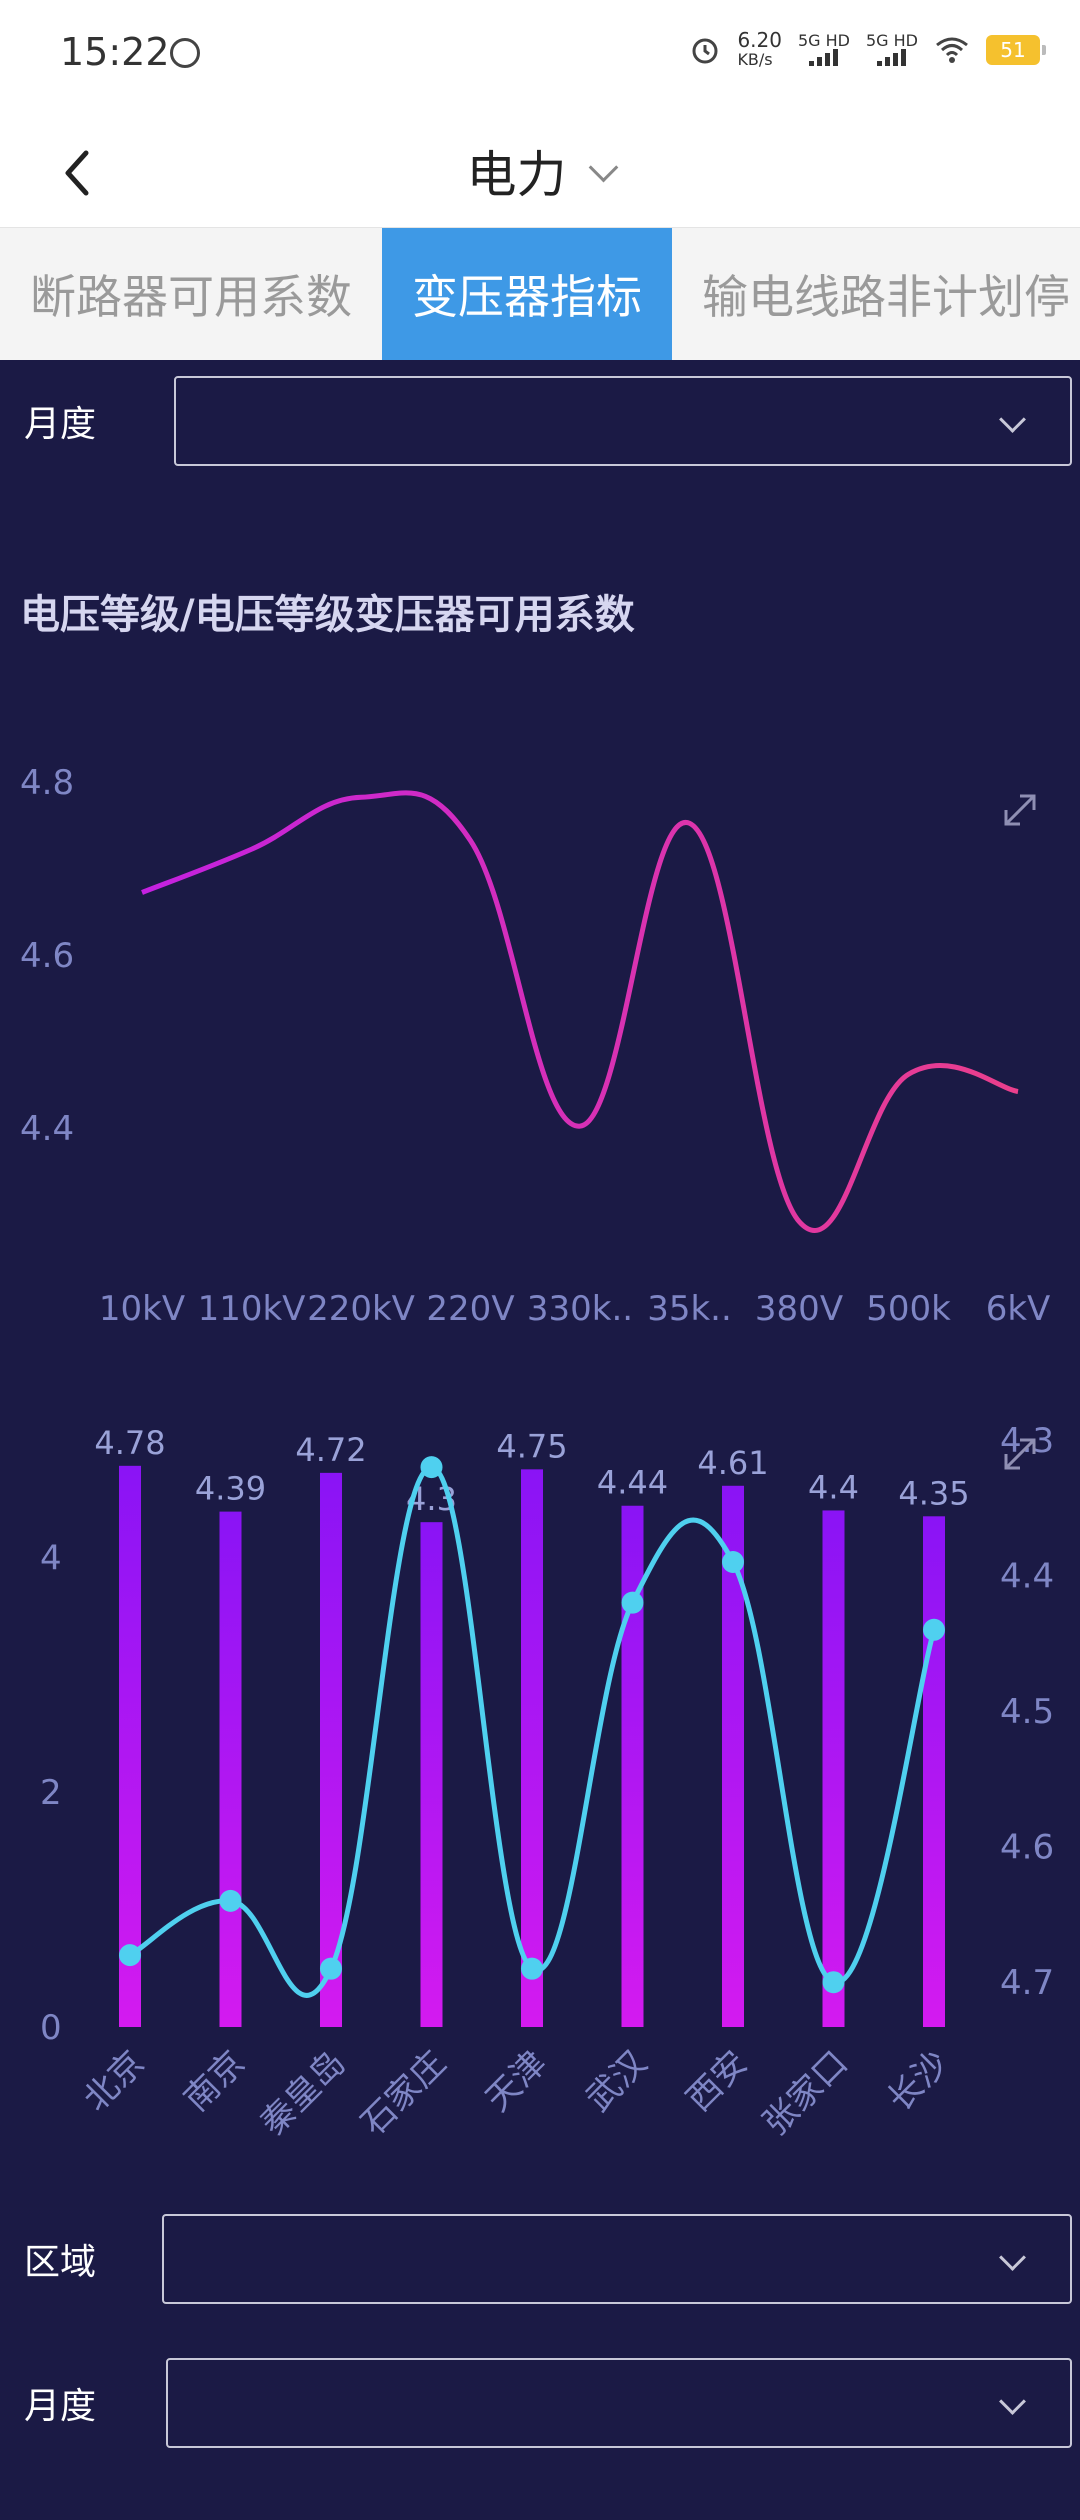 This screenshot has height=2520, width=1080. I want to click on net-speed: 6.20 KB/s, so click(759, 50).